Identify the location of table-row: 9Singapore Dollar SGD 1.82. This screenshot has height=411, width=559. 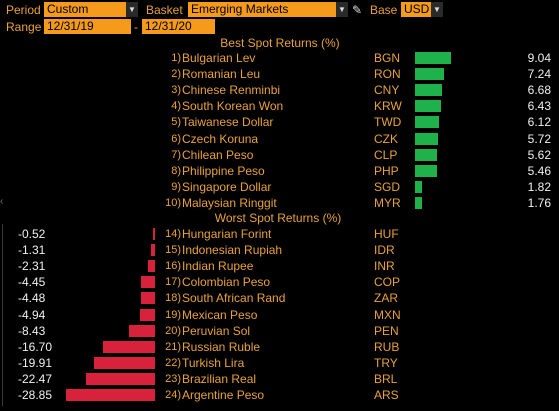
(279, 187).